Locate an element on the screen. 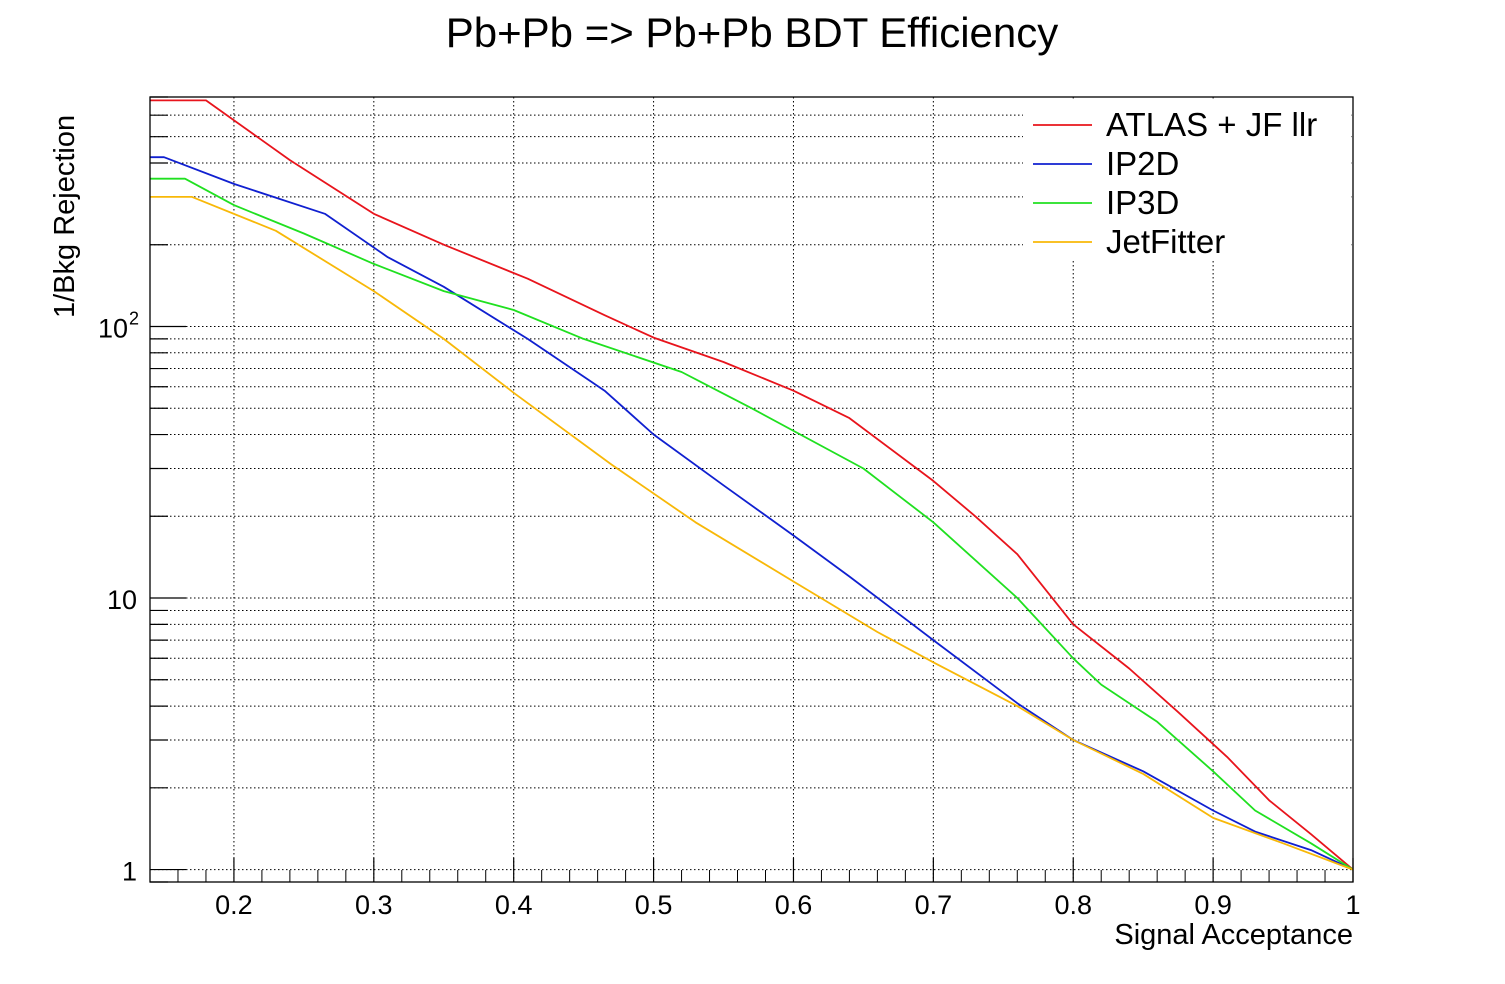 The image size is (1505, 984). y-tick-label: 1 is located at coordinates (129, 872).